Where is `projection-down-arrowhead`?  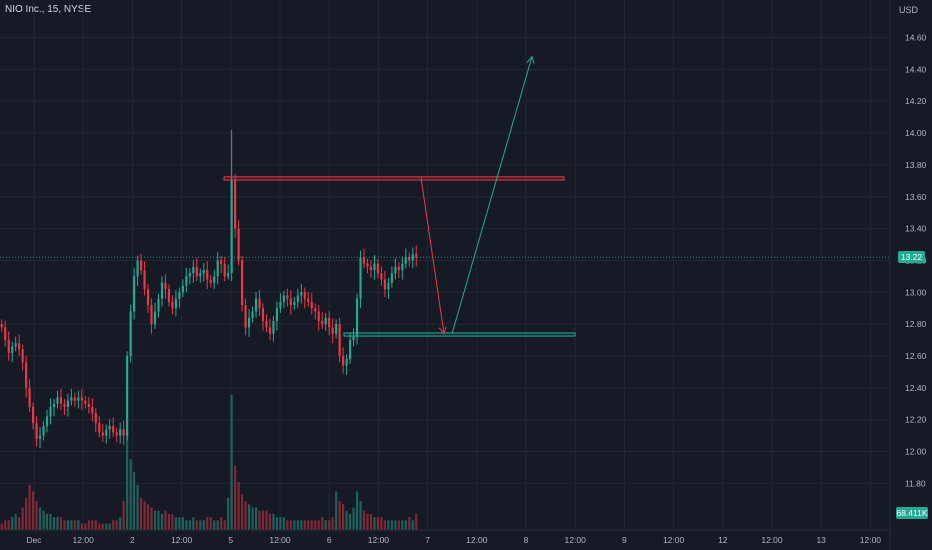
projection-down-arrowhead is located at coordinates (442, 330).